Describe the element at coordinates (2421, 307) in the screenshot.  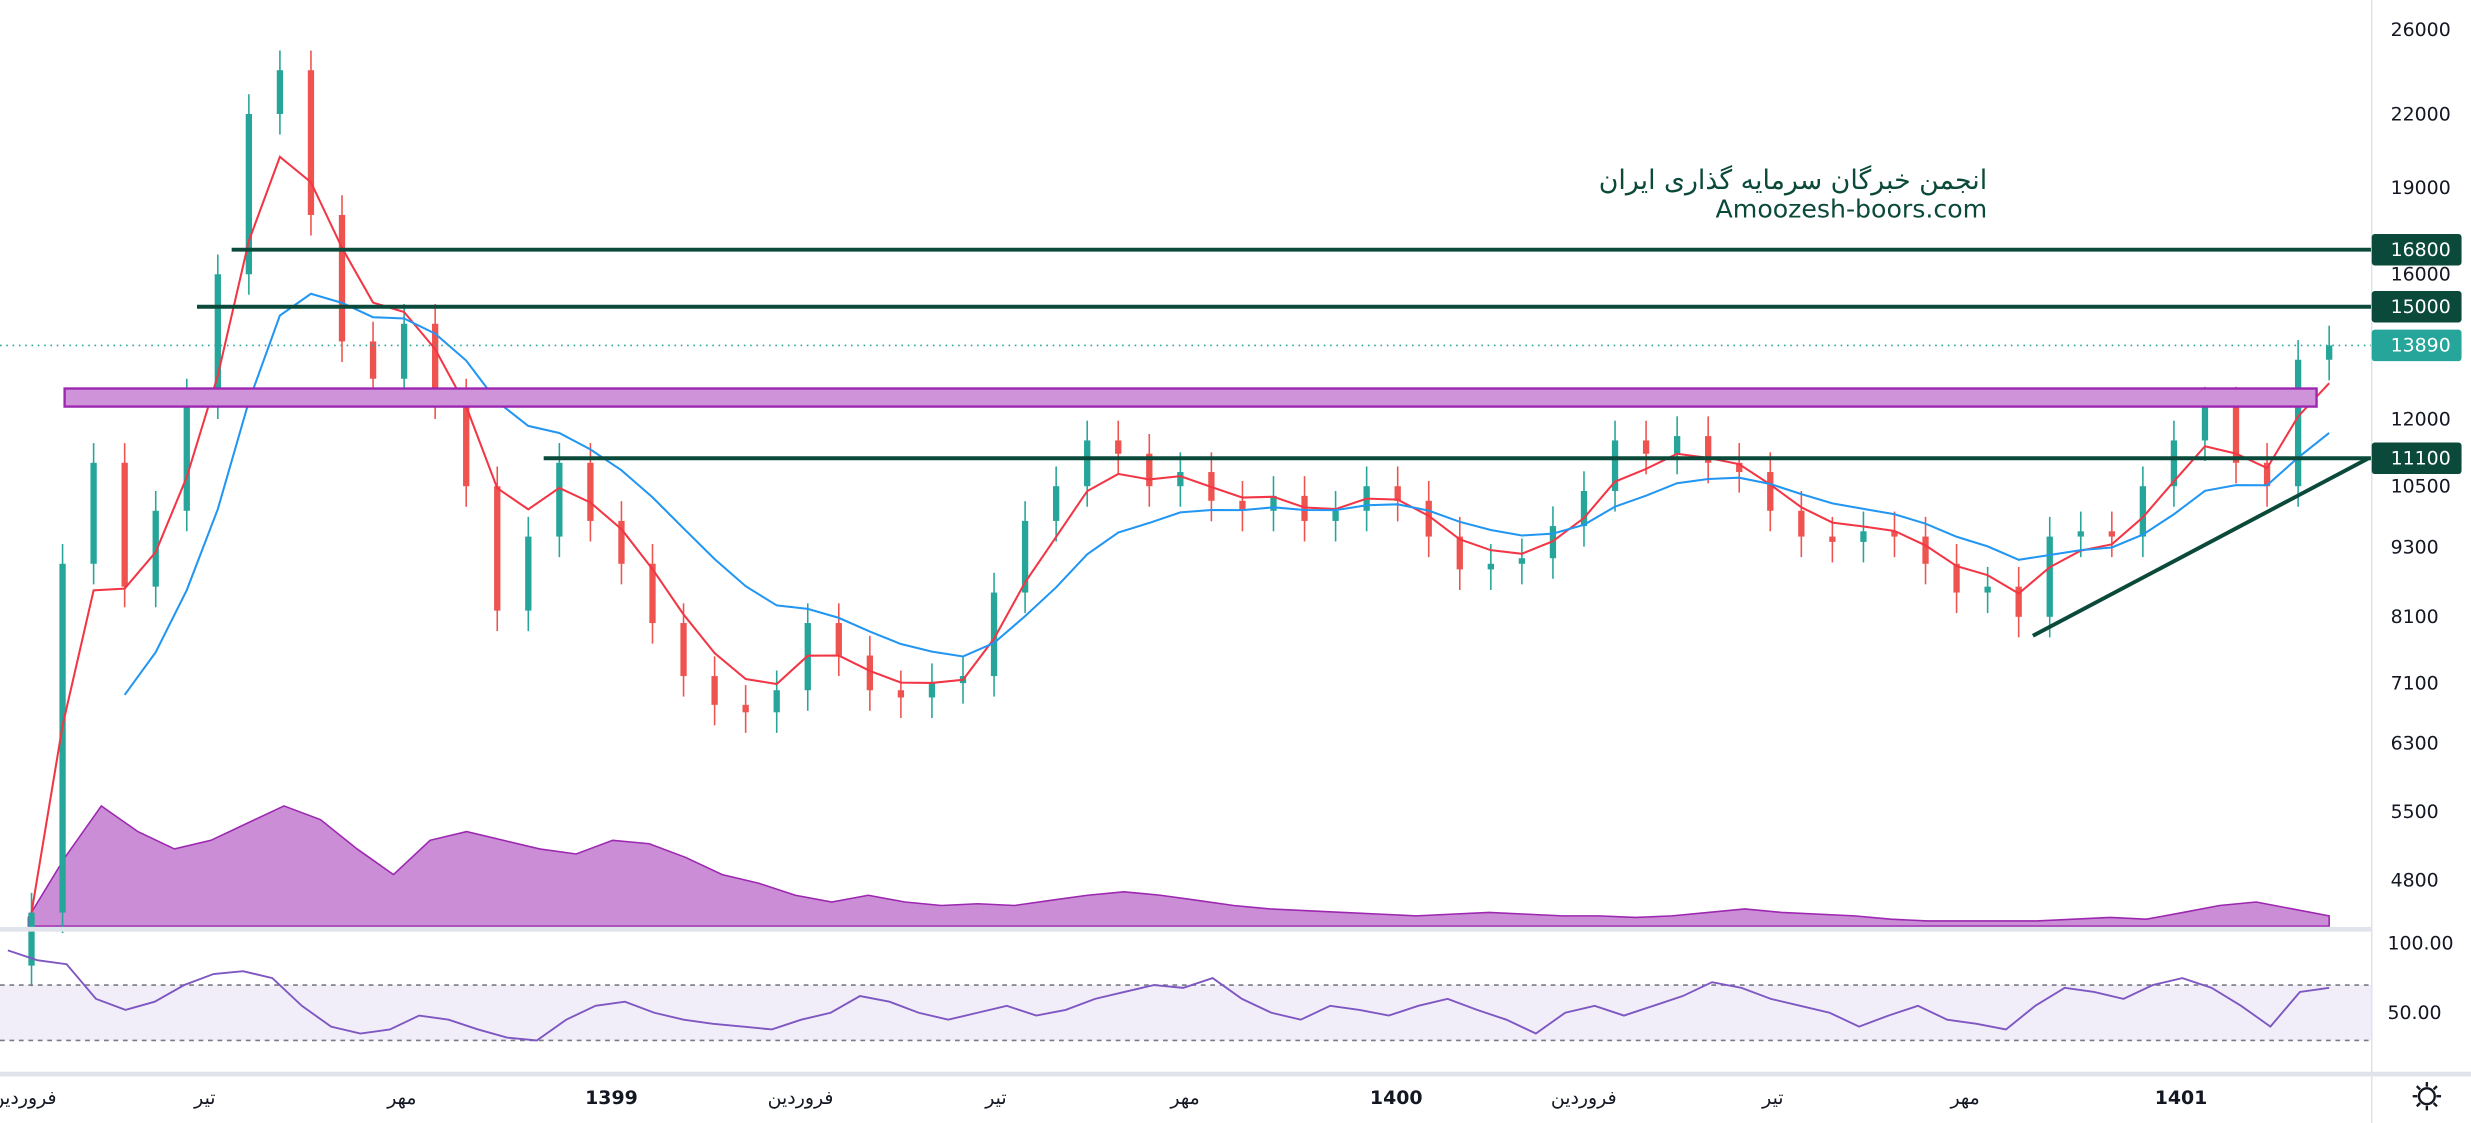
I see `level-label: 15000` at that location.